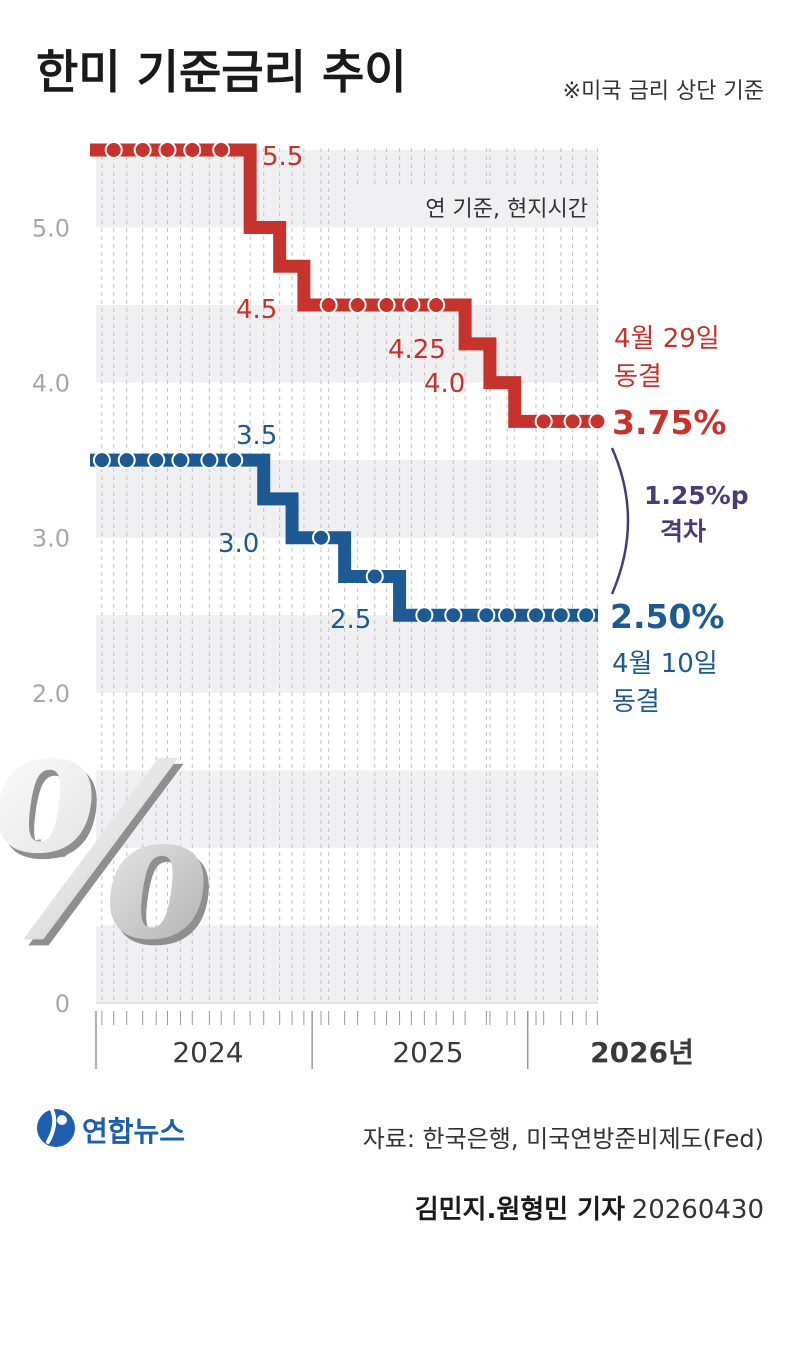 The width and height of the screenshot is (800, 1361). Describe the element at coordinates (663, 91) in the screenshot. I see `header-note: ※미국 금리 상단 기준` at that location.